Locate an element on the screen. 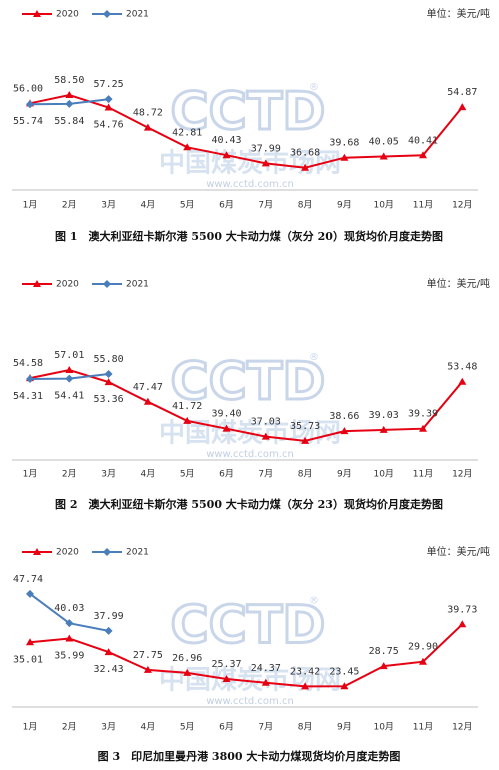 Image resolution: width=499 pixels, height=770 pixels. caption: 图 1 澳大利亚纽卡斯尔港 5500 大卡动力煤（灰分 20）现货均价月度走势图 is located at coordinates (249, 236).